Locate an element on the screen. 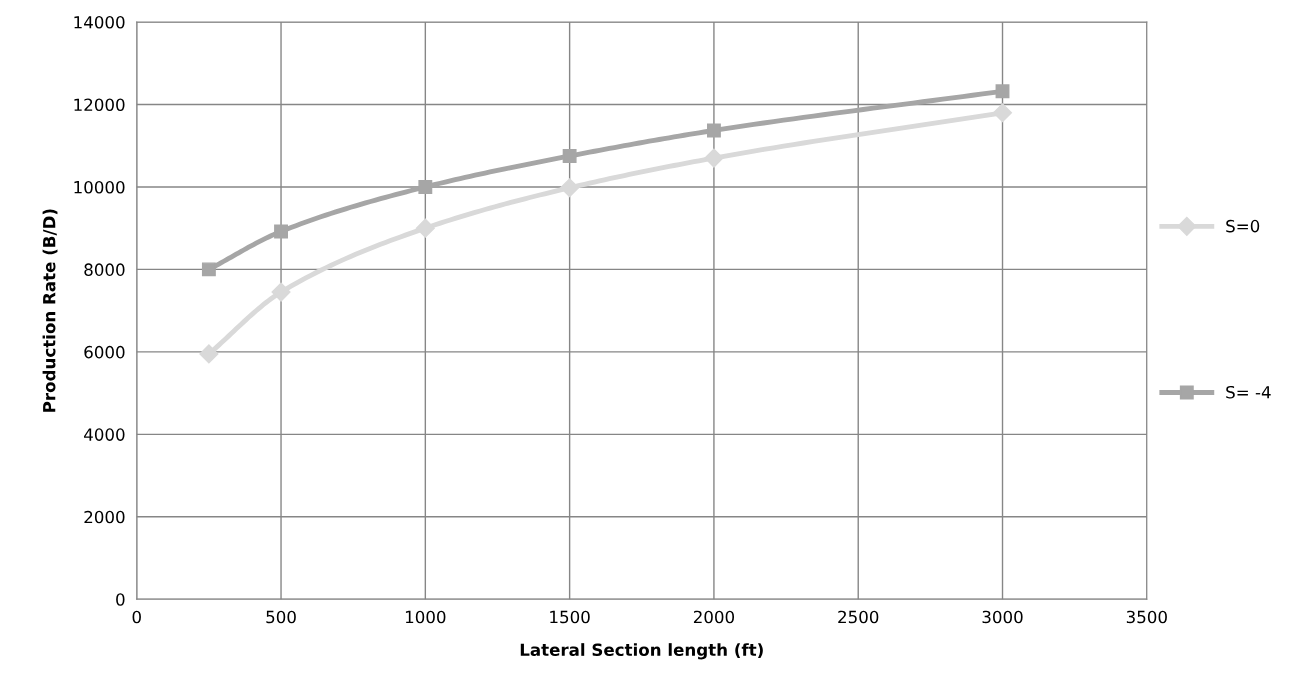 The height and width of the screenshot is (688, 1290). x-tick-label: 1000 is located at coordinates (425, 617).